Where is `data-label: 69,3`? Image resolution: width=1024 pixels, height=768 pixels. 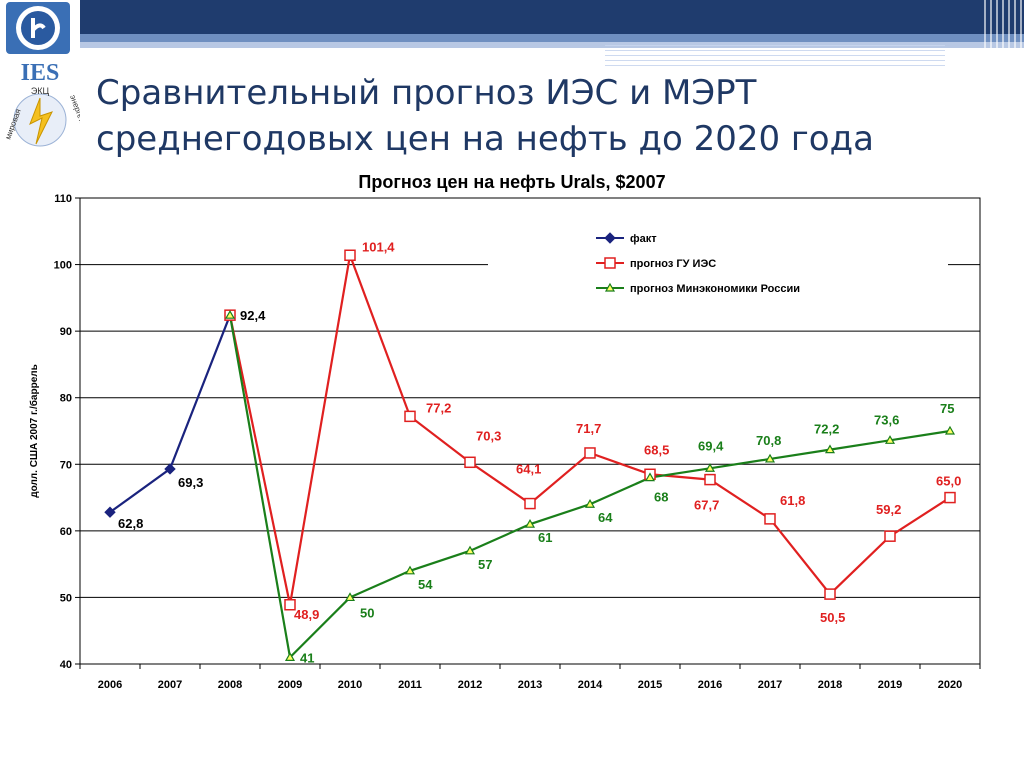
data-label: 69,3 is located at coordinates (190, 482).